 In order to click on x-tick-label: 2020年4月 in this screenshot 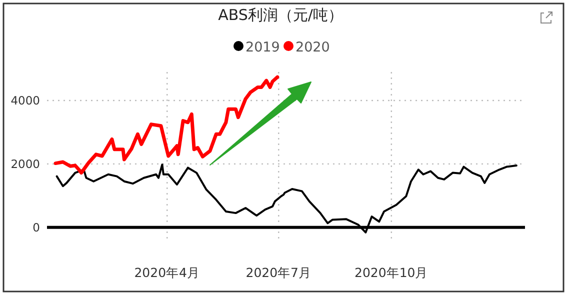, I will do `click(167, 272)`.